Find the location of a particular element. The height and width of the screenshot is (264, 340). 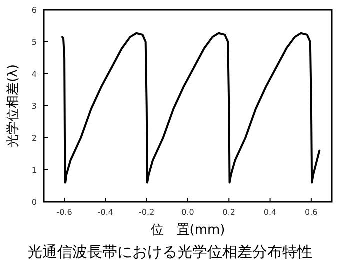

y-tick-label: 1 is located at coordinates (34, 170).